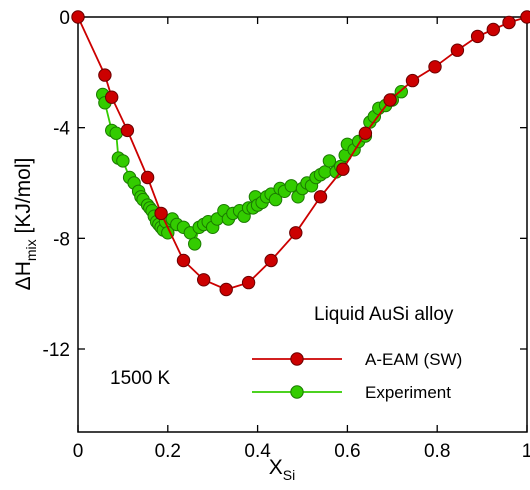  I want to click on annotation-temperature: 1500 K, so click(140, 378).